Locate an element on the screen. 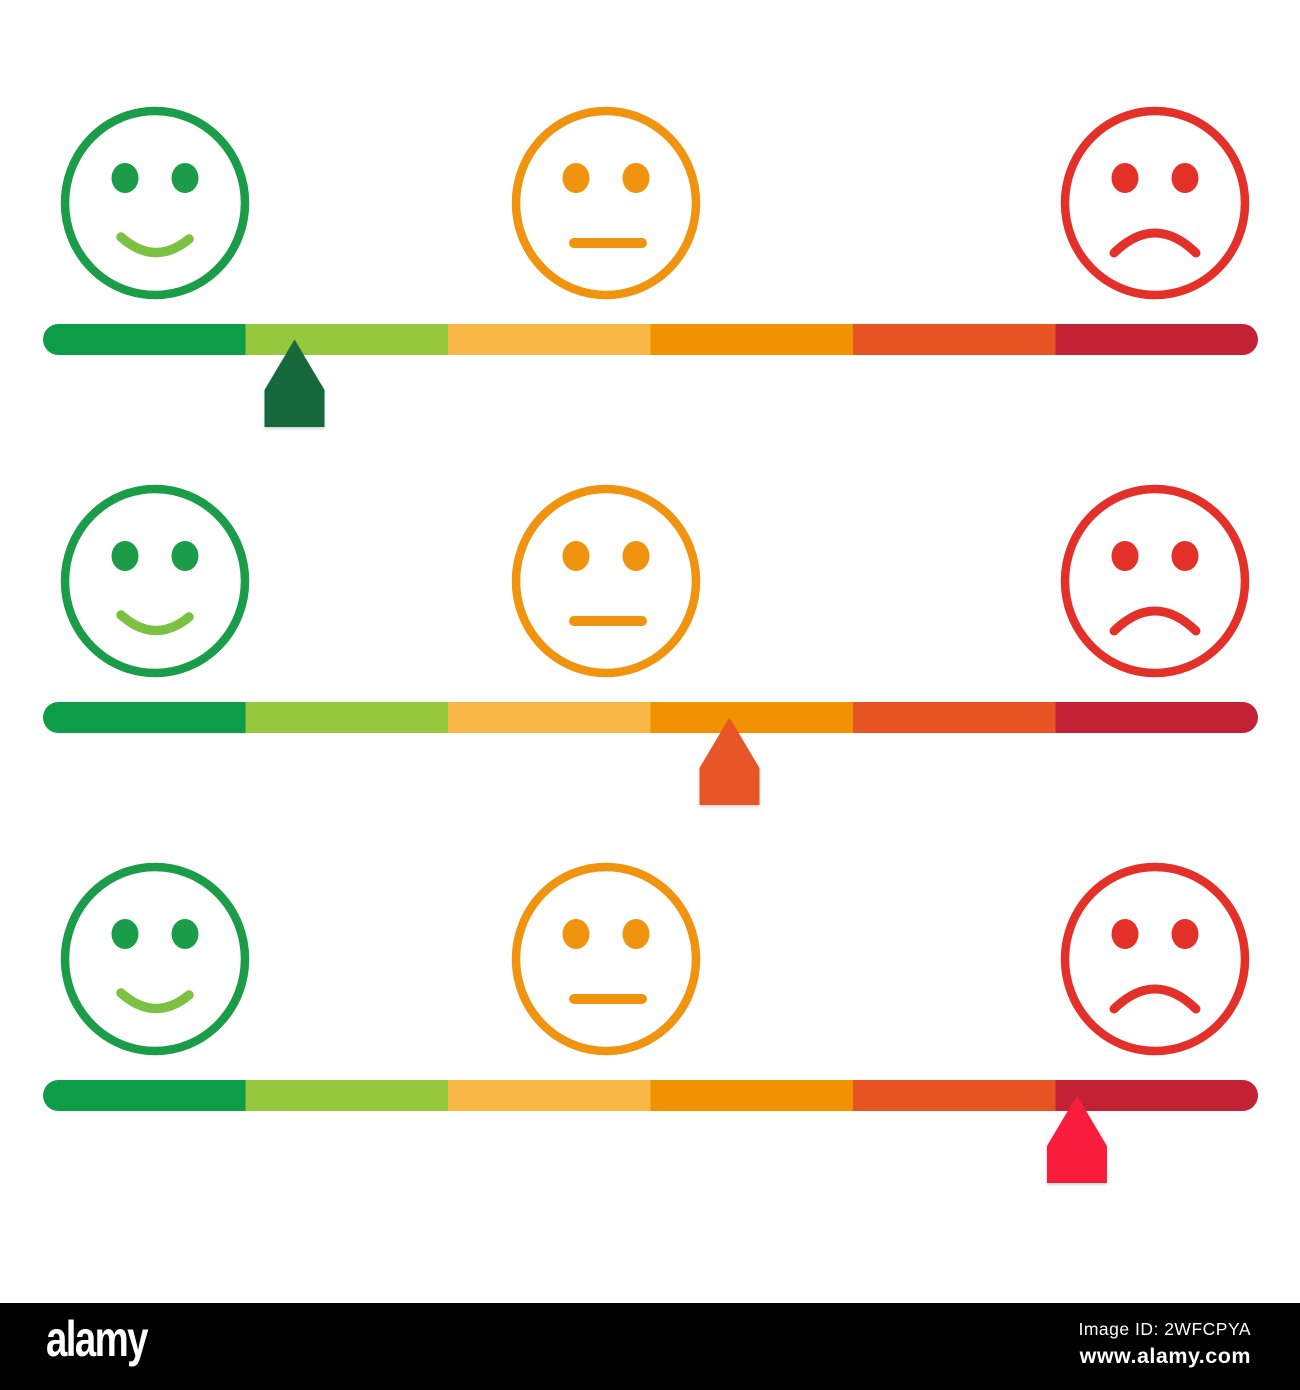 The height and width of the screenshot is (1390, 1300). website-url-text: www.alamy.com is located at coordinates (1165, 1356).